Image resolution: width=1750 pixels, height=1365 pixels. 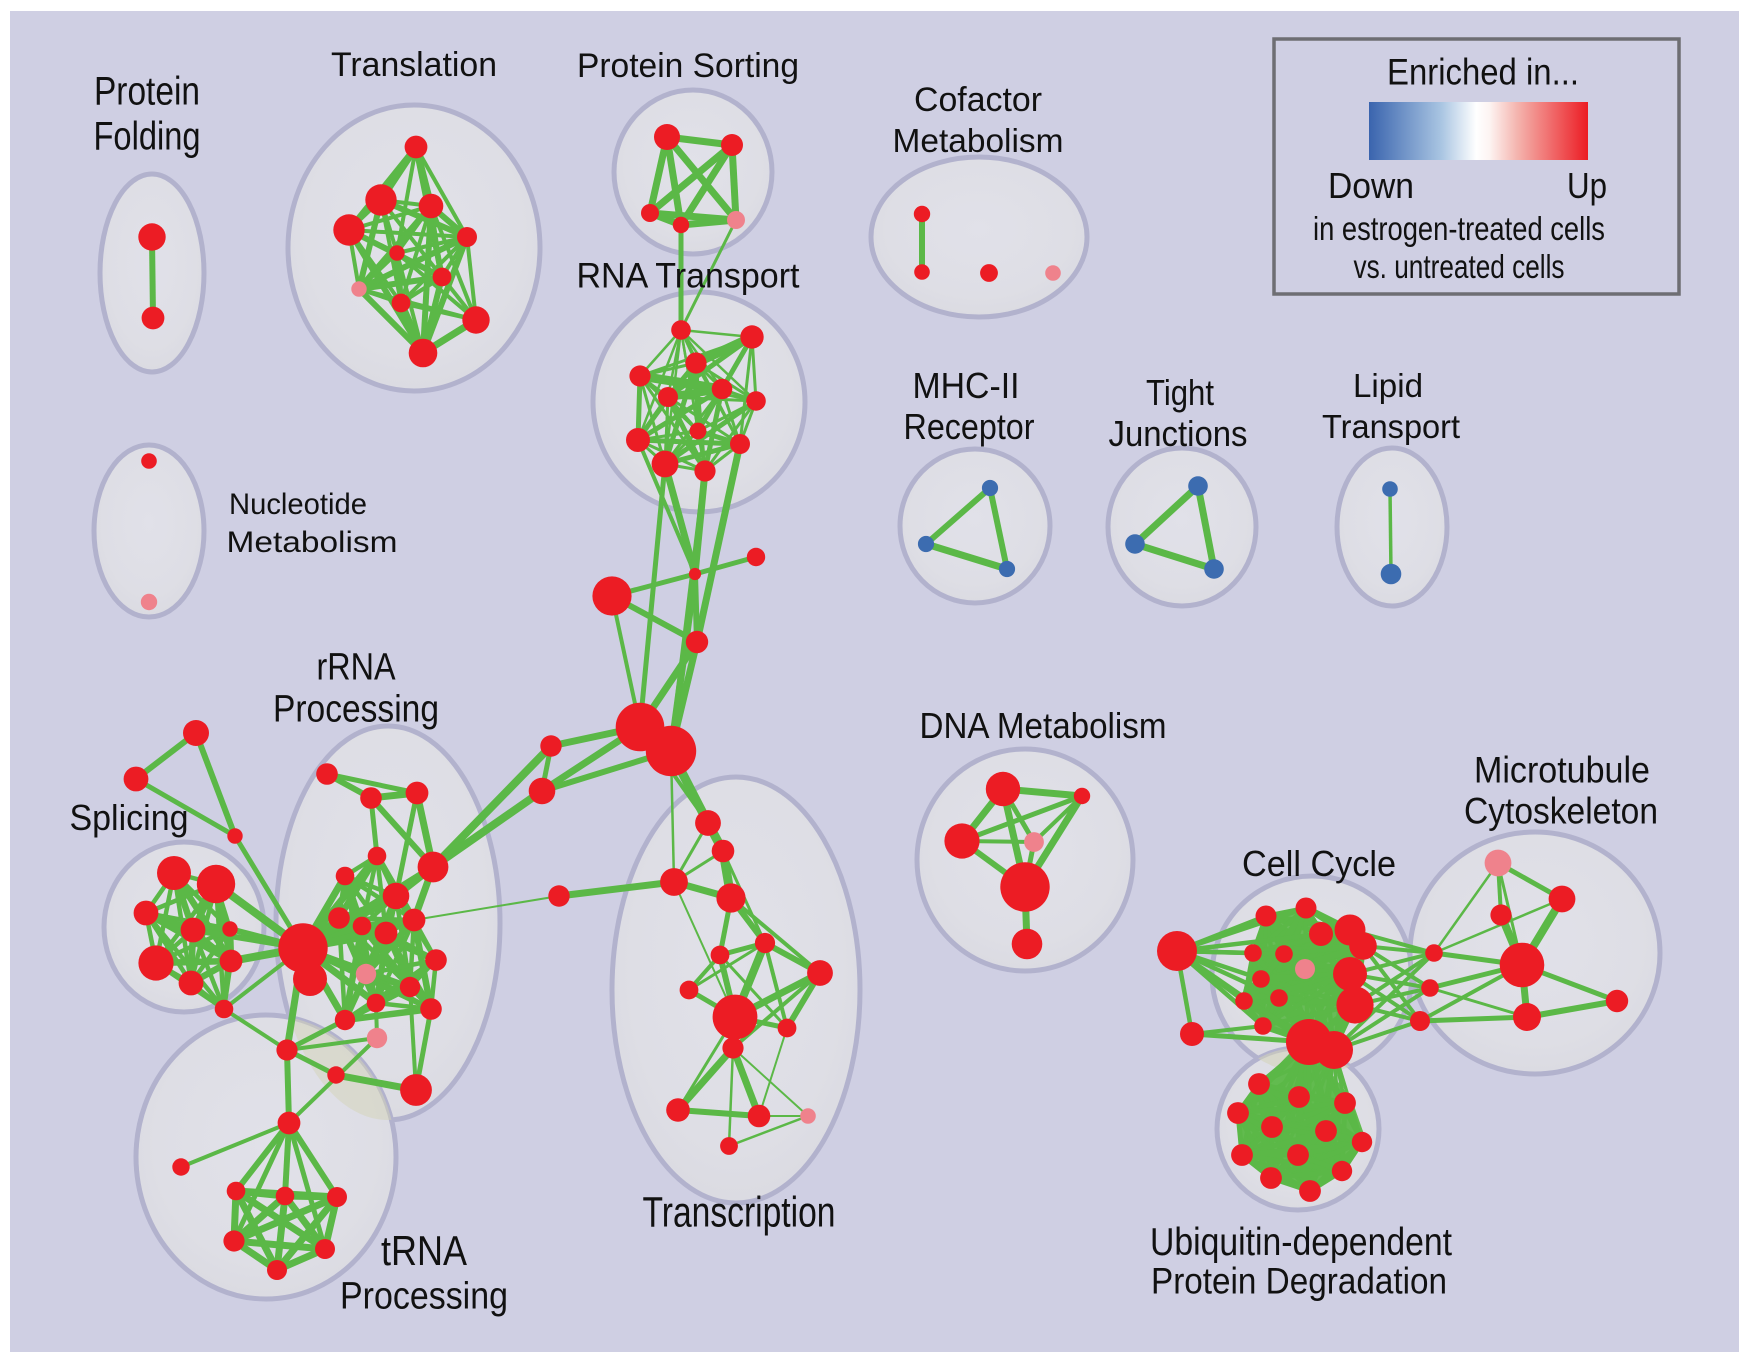 I want to click on svg-text: Protein, so click(x=147, y=91).